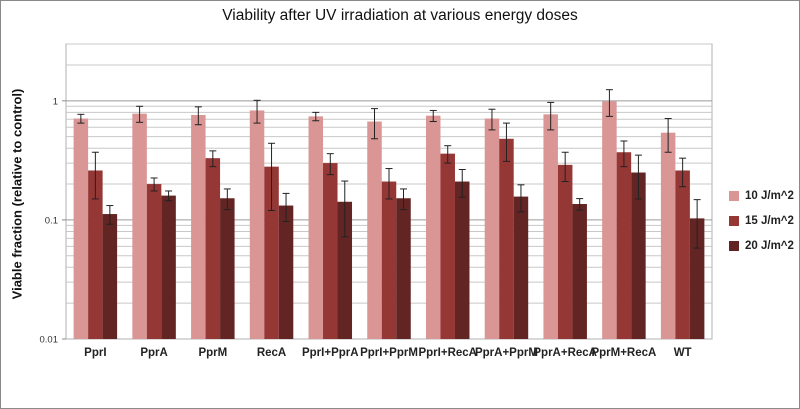 Image resolution: width=800 pixels, height=409 pixels. What do you see at coordinates (565, 353) in the screenshot?
I see `x-tick-label: PprA+RecA` at bounding box center [565, 353].